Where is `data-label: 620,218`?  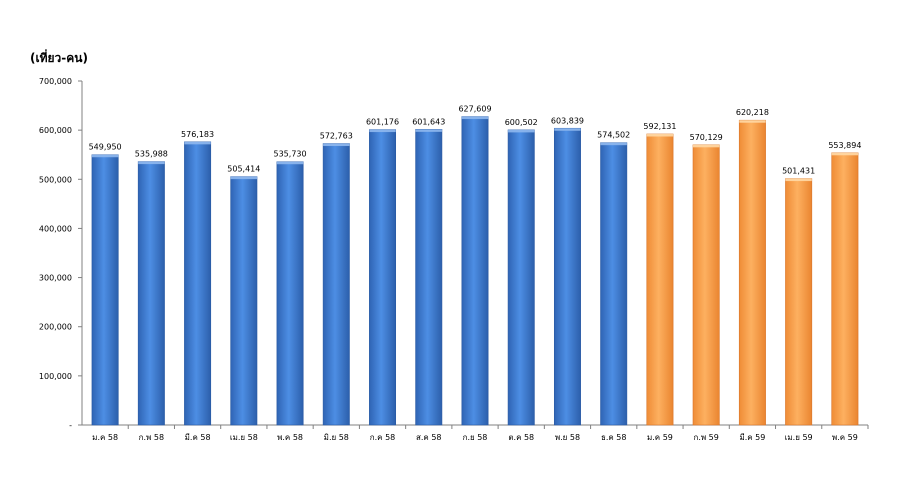
data-label: 620,218 is located at coordinates (752, 112).